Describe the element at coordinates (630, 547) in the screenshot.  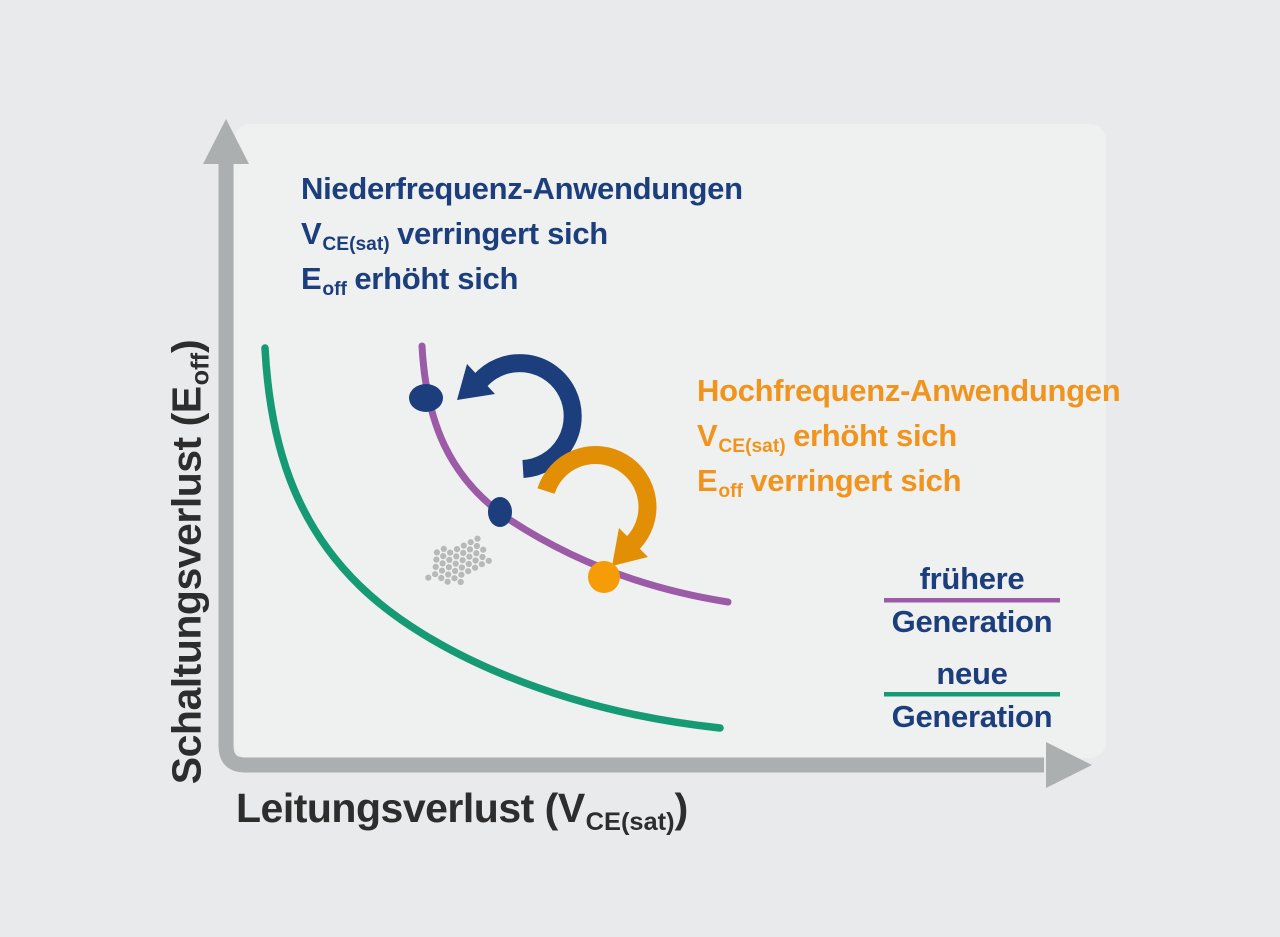
I see `high-frequency-arrowhead-icon` at that location.